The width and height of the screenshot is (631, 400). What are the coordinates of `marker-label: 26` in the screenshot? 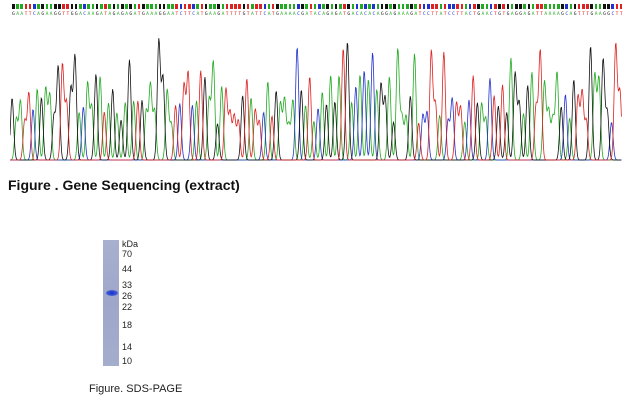 It's located at (127, 296).